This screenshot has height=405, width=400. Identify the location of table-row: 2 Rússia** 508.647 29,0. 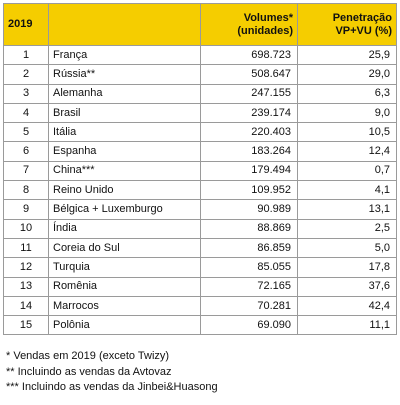
(200, 74).